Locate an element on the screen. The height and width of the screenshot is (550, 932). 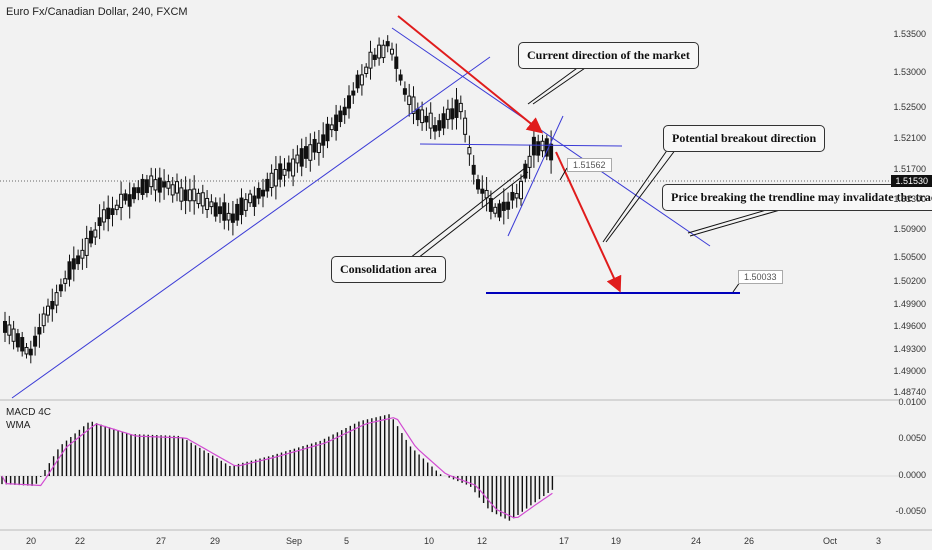
y-tick-label: 1.49600 is located at coordinates (909, 326).